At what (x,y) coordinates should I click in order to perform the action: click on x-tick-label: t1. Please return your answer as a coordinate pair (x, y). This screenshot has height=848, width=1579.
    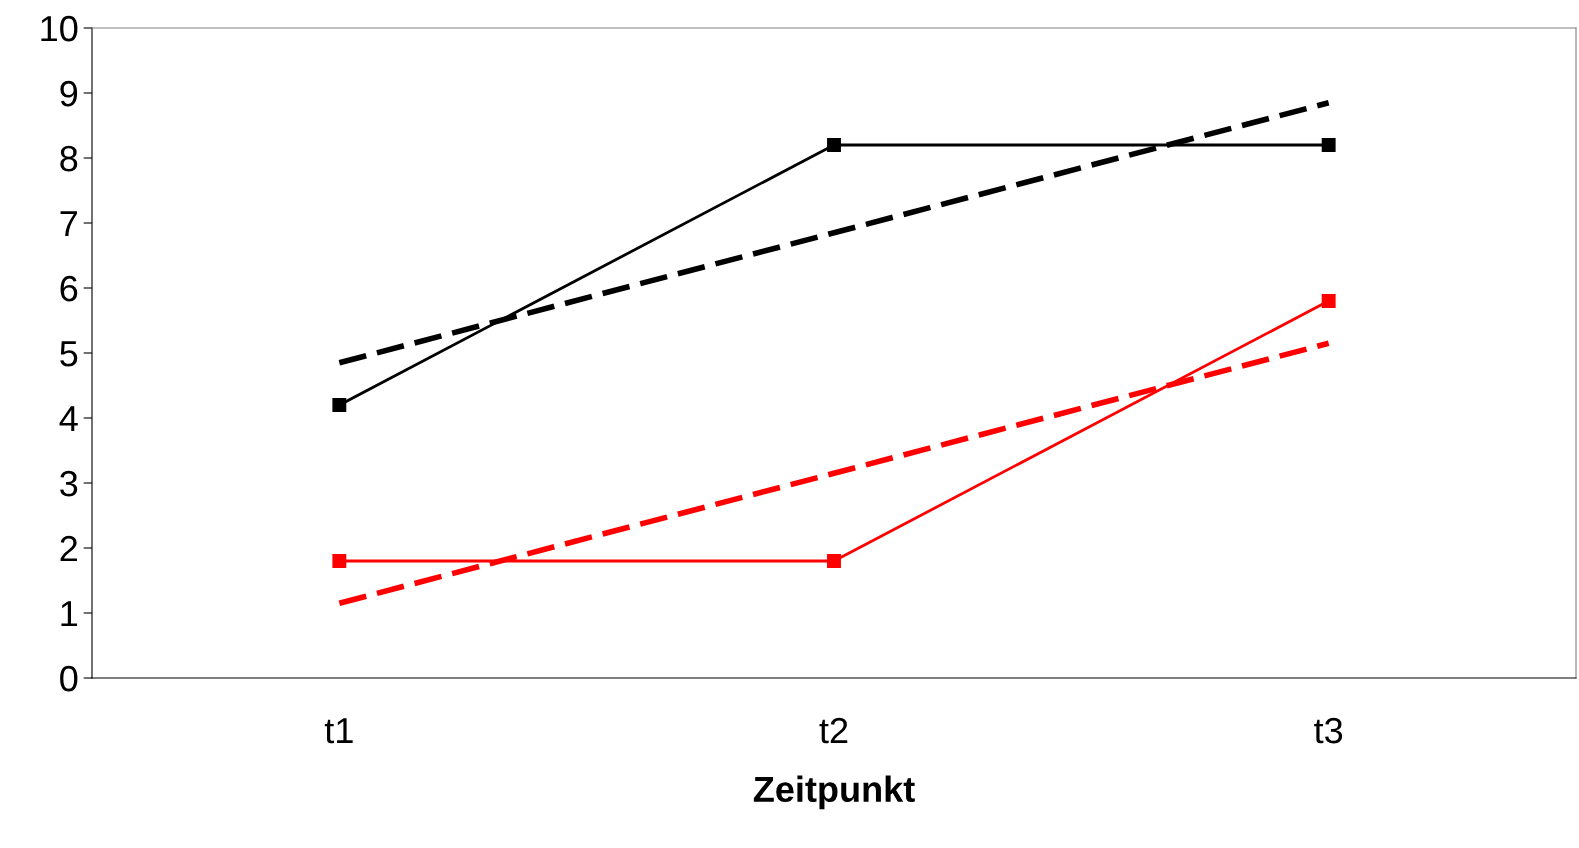
    Looking at the image, I should click on (338, 731).